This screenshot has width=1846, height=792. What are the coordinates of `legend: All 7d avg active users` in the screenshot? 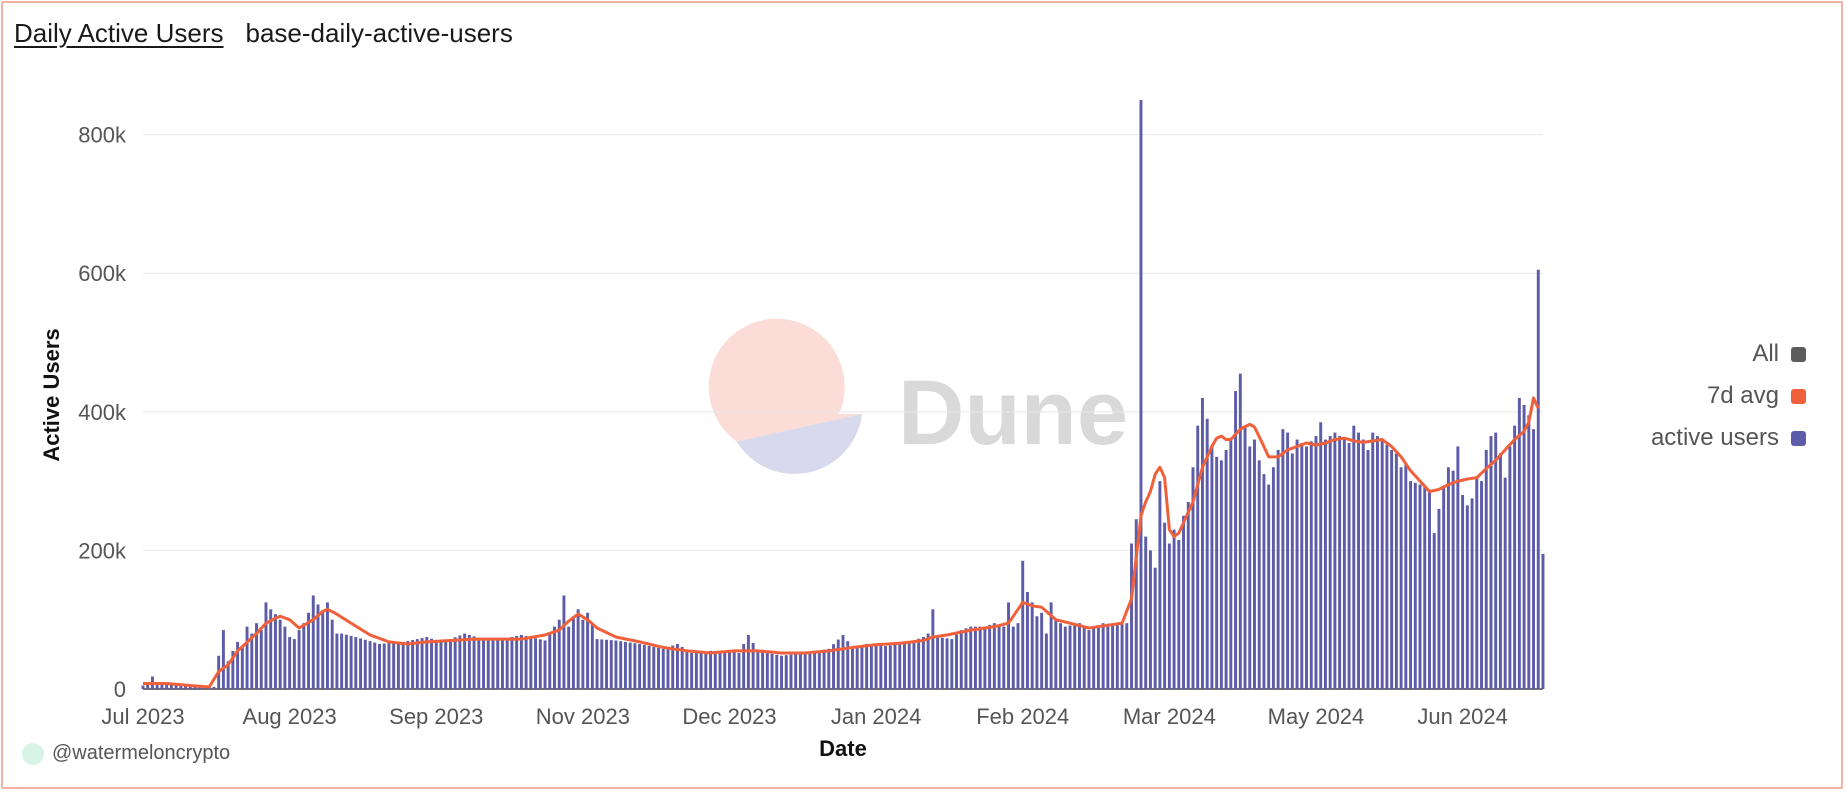 It's located at (1728, 396).